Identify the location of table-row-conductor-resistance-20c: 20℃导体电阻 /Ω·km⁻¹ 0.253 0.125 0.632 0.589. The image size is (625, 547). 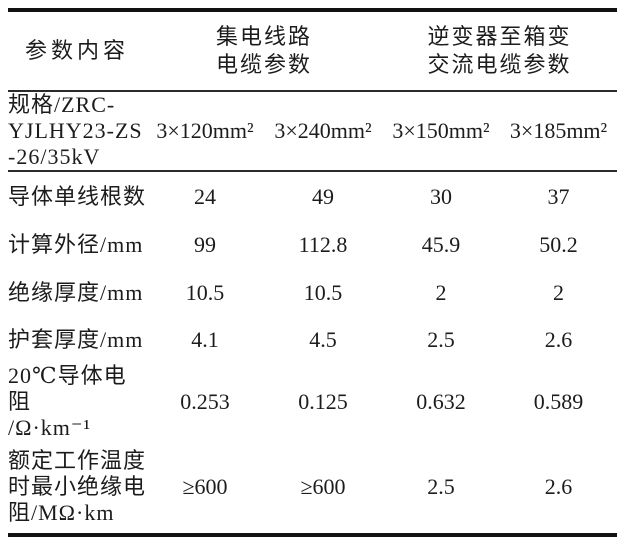
(312, 402).